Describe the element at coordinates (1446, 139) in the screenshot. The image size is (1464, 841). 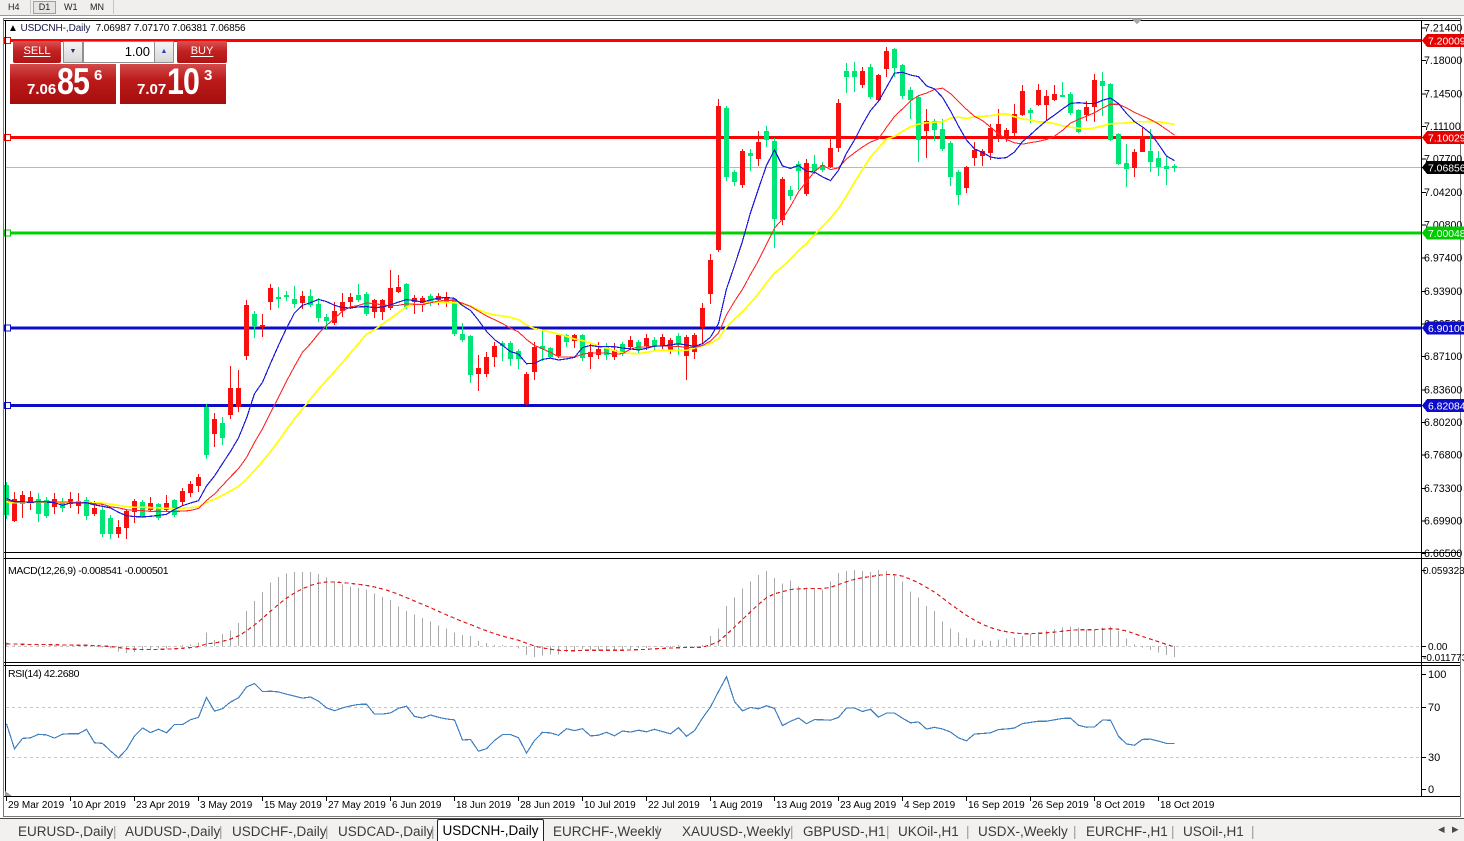
I see `svg-text: 7.10029` at that location.